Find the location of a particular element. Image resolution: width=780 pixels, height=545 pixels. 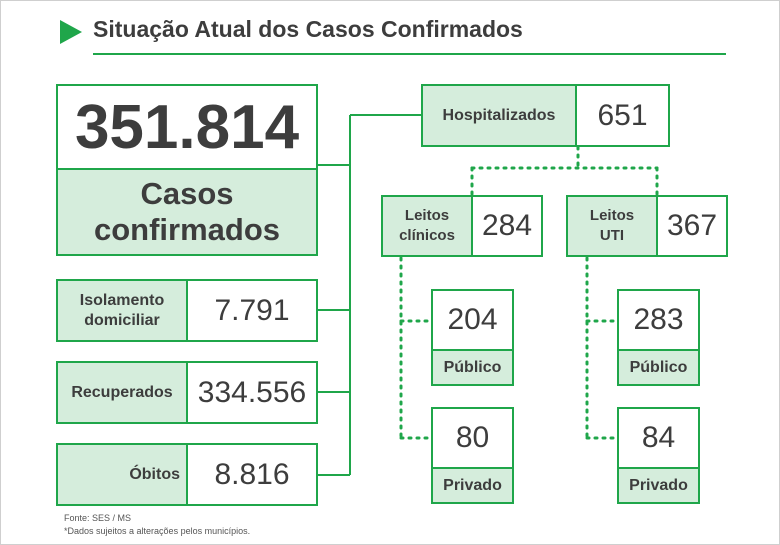

isolamento-value: 7.791 is located at coordinates (252, 310).